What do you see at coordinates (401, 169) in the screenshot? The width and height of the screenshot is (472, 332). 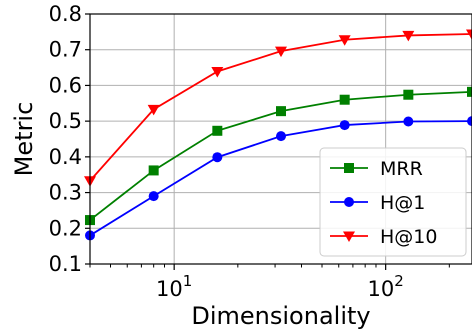 I see `legend-label: MRR` at bounding box center [401, 169].